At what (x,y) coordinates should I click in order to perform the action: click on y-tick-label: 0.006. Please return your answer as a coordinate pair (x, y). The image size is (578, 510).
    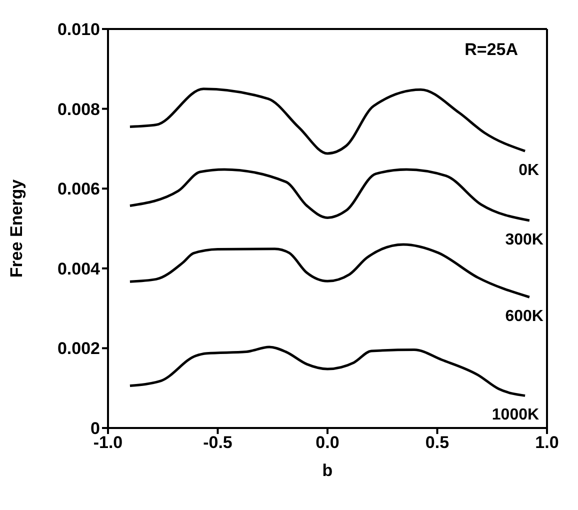
    Looking at the image, I should click on (78, 189).